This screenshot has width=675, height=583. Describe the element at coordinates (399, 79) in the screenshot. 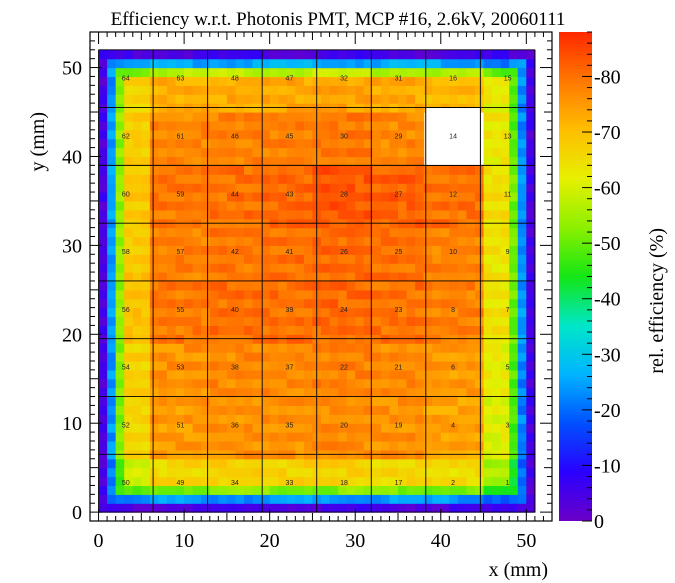

I see `pad-label: 31` at that location.